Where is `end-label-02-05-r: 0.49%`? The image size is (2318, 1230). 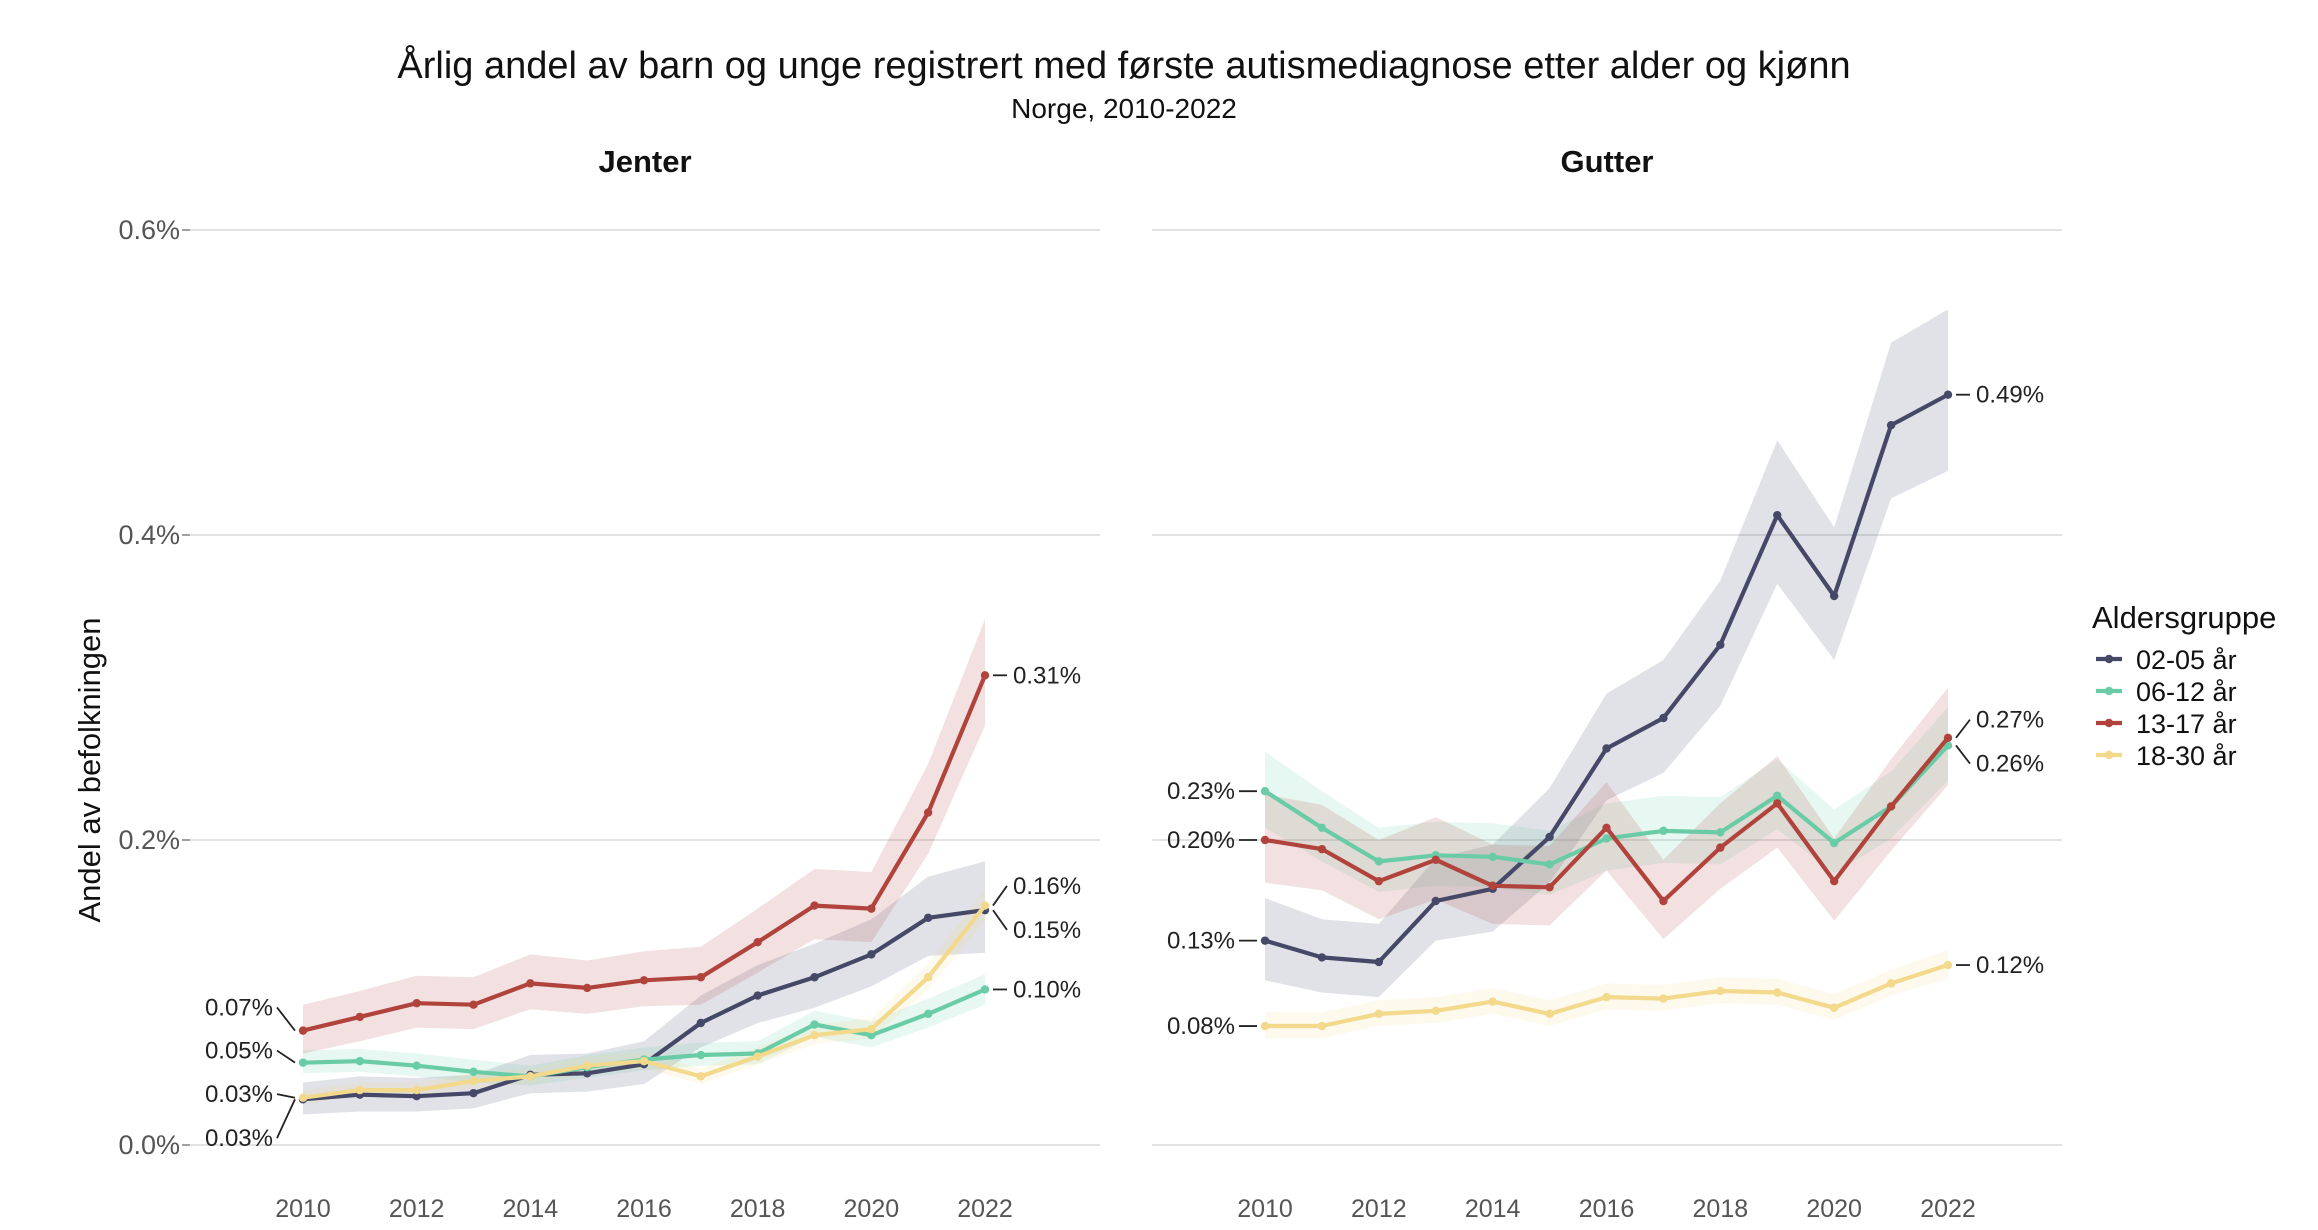 end-label-02-05-r: 0.49% is located at coordinates (2010, 395).